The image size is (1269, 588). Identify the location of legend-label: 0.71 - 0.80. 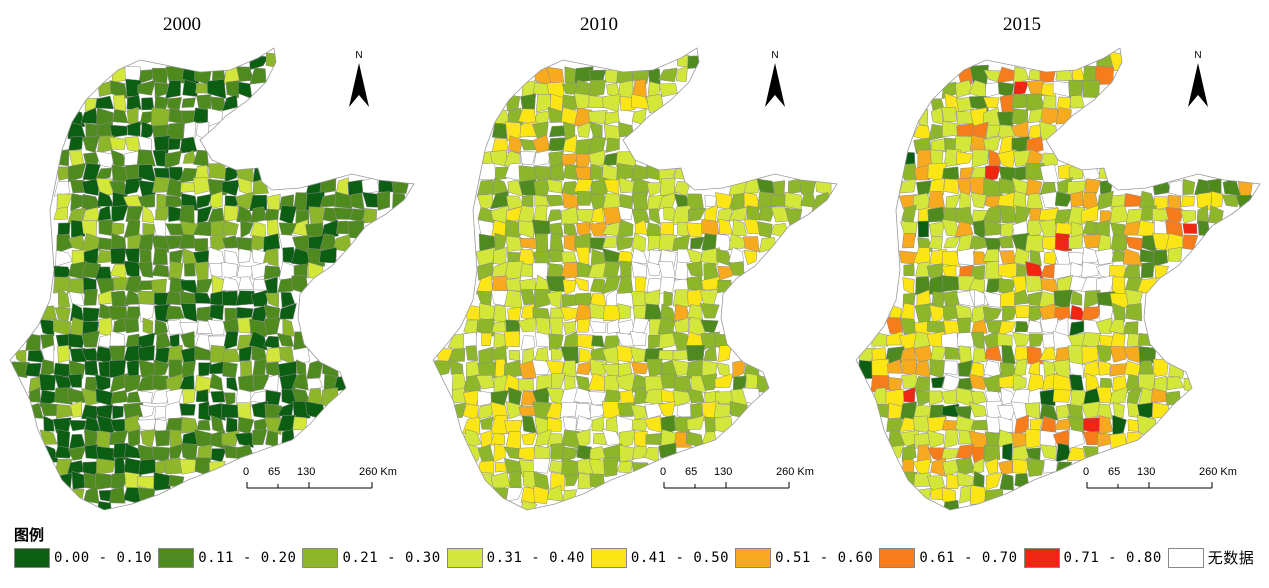
(1112, 557).